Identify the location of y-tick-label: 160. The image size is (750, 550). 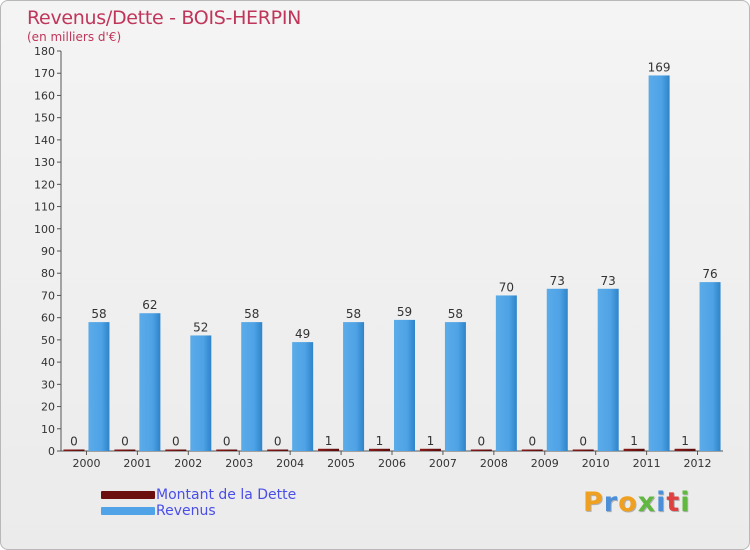
(44, 95).